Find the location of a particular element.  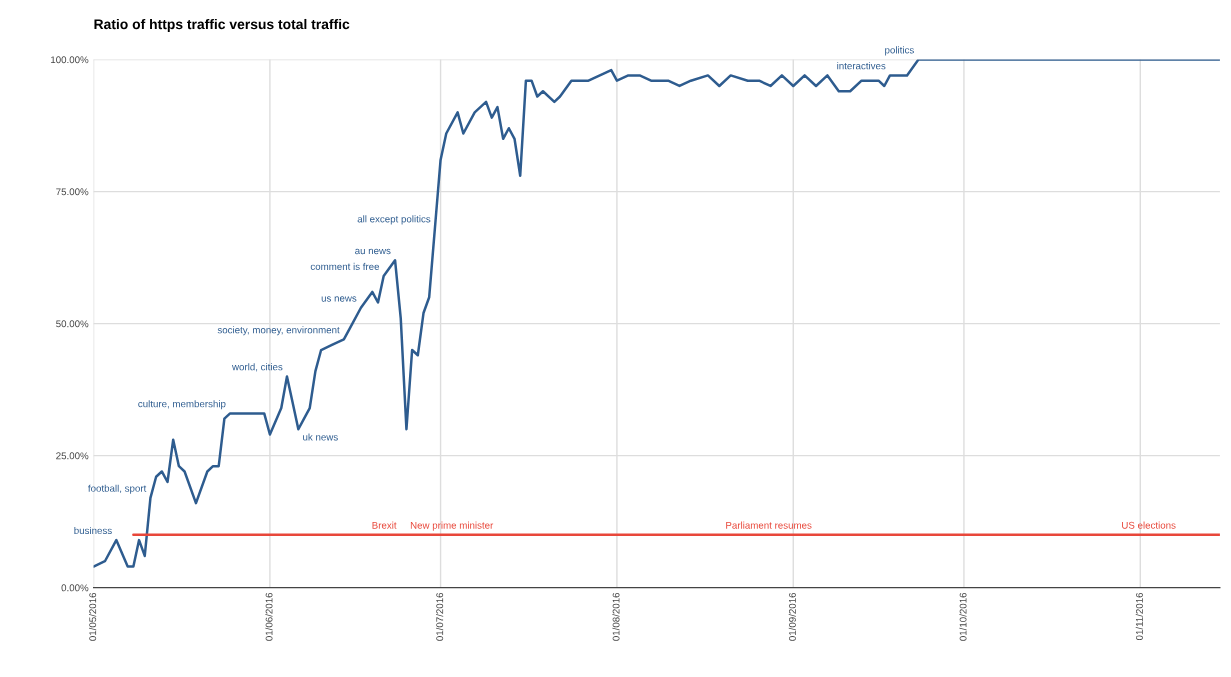

x-tick-label: 01/06/2016 is located at coordinates (269, 616).